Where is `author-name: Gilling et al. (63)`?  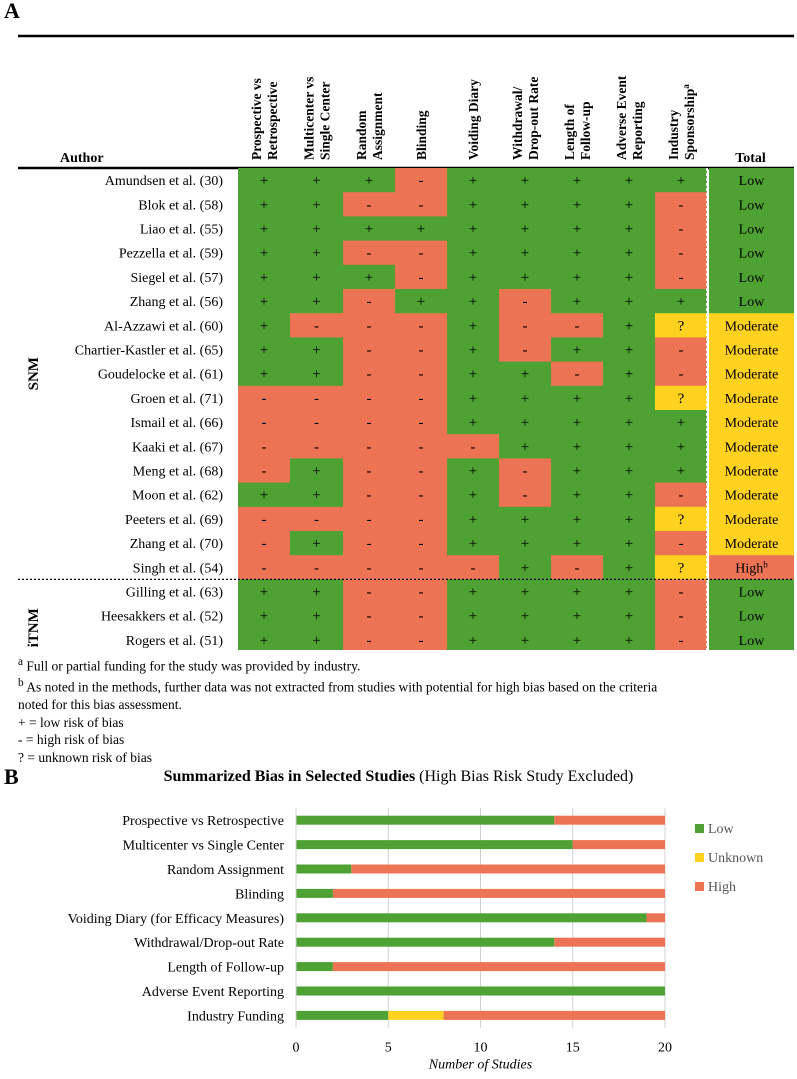
author-name: Gilling et al. (63) is located at coordinates (175, 593).